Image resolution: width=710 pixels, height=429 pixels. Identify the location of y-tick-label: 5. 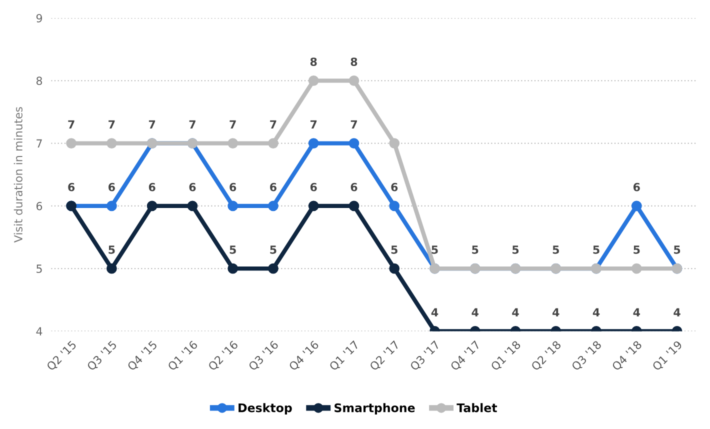
(39, 268).